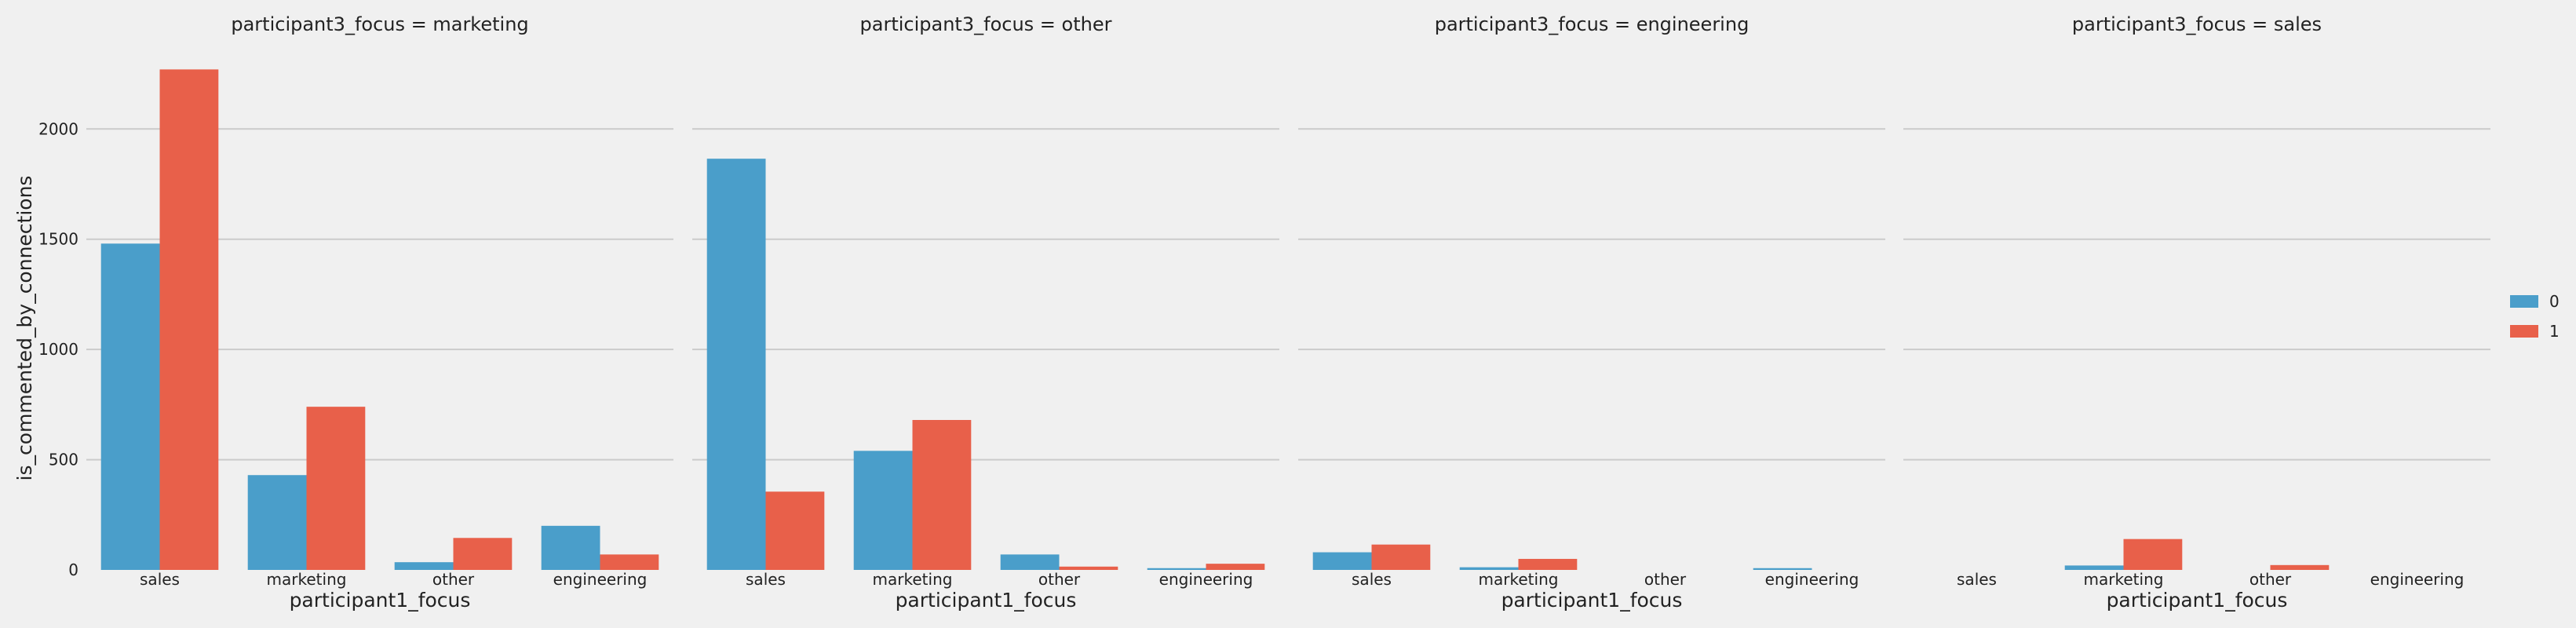 The image size is (2576, 628). Describe the element at coordinates (2554, 301) in the screenshot. I see `legend-label-0: 0` at that location.